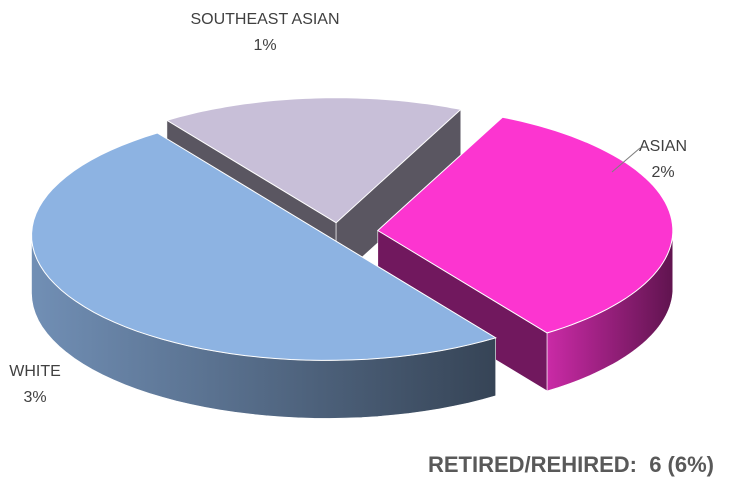 This screenshot has height=487, width=730. What do you see at coordinates (662, 146) in the screenshot?
I see `category-label: ASIAN` at bounding box center [662, 146].